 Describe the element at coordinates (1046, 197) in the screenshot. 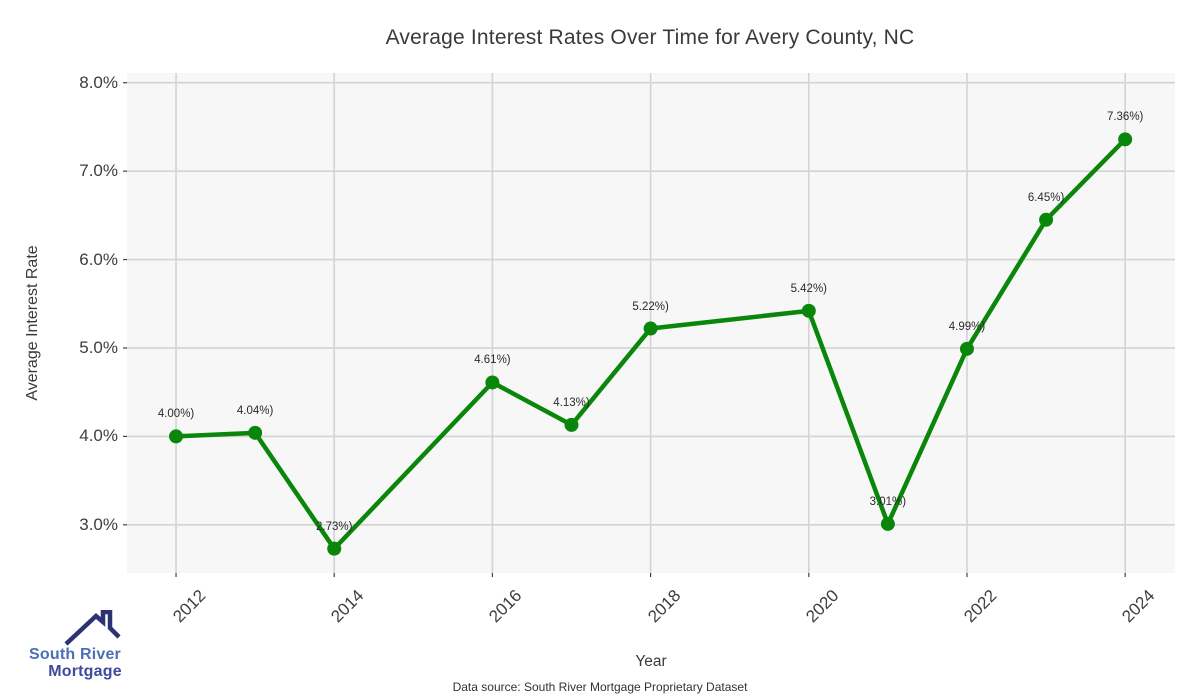

I see `point-label: 6.45%)` at that location.